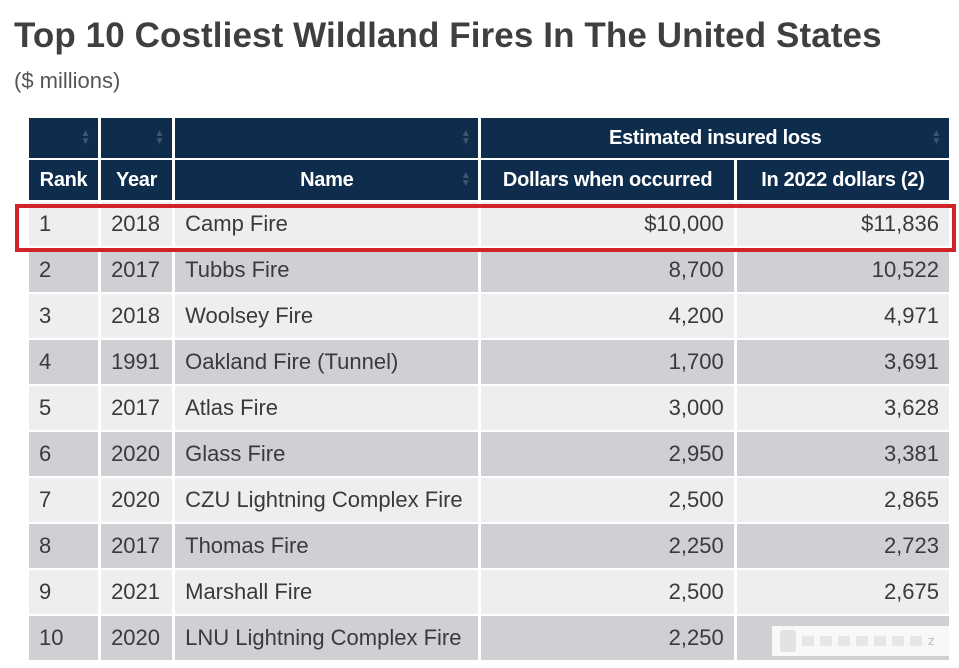  I want to click on table-row: 1 2018 Camp Fire $10,000 $11,836, so click(489, 224).